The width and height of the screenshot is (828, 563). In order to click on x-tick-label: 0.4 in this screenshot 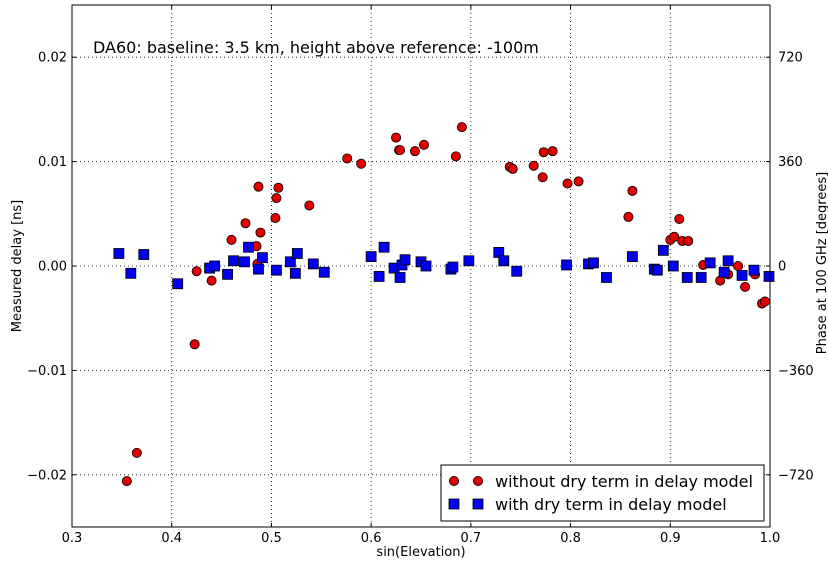, I will do `click(171, 538)`.